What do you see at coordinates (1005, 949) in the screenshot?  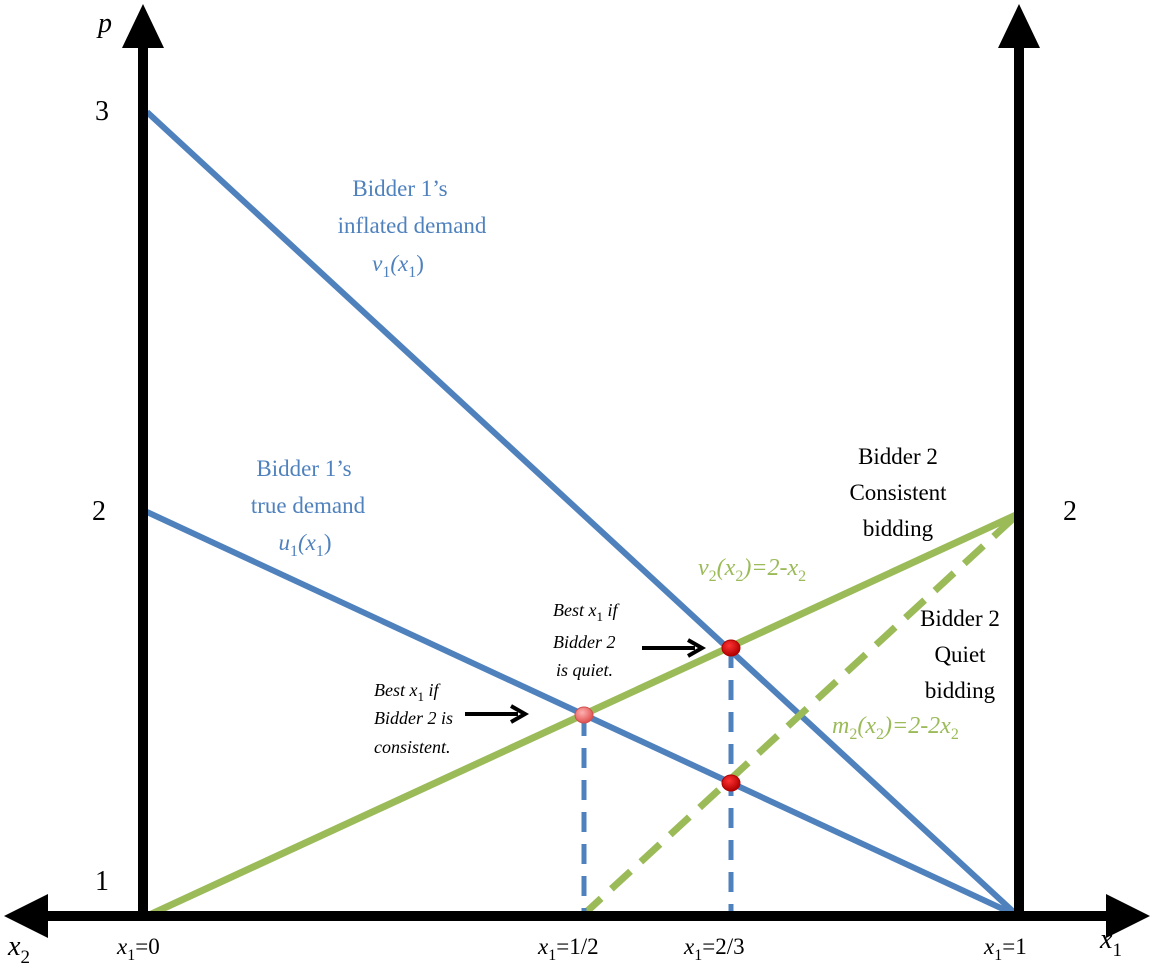 I see `tick-x1-1: x1=1` at bounding box center [1005, 949].